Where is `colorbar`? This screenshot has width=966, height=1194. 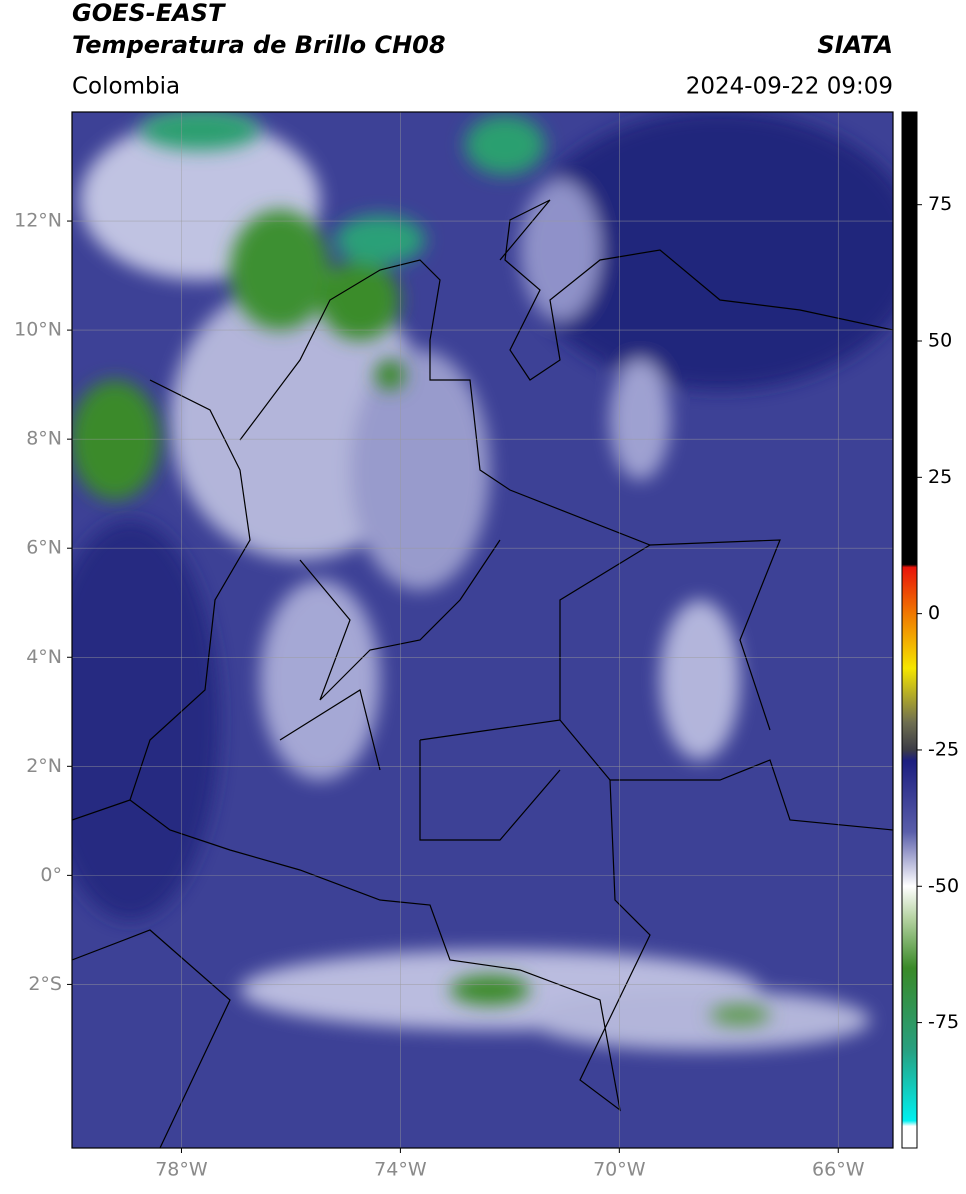 colorbar is located at coordinates (909, 630).